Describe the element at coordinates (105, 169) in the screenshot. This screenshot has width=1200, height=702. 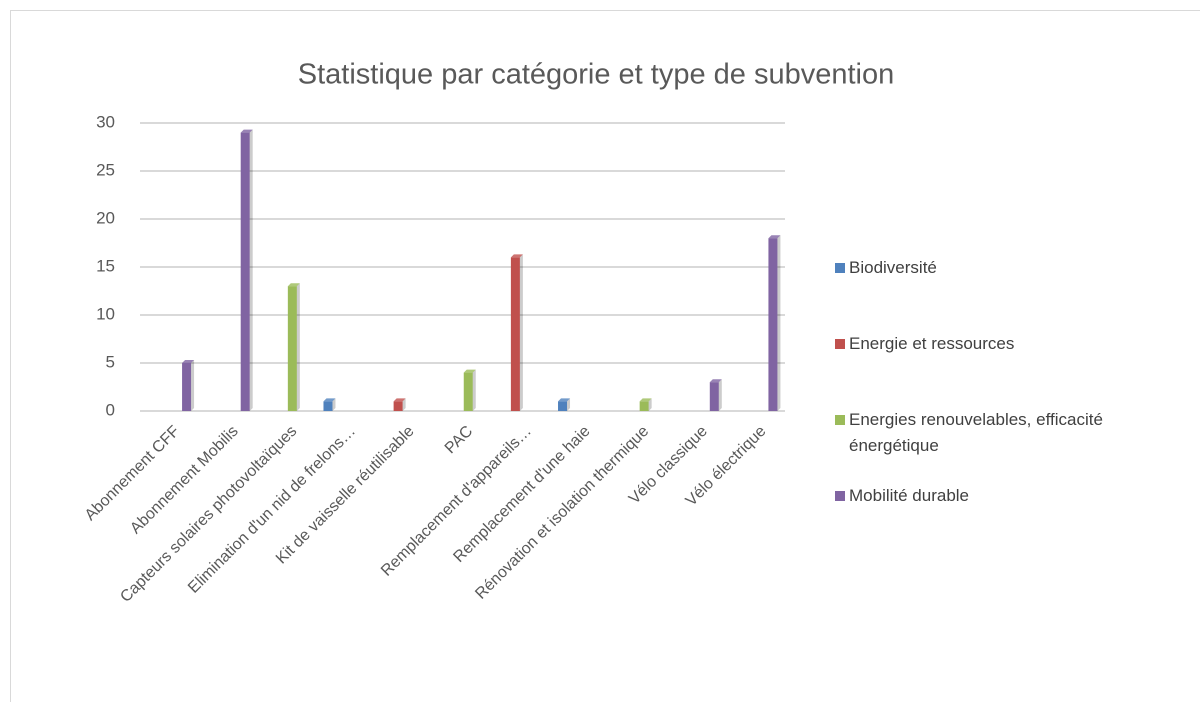
I see `y-tick-label: 25` at that location.